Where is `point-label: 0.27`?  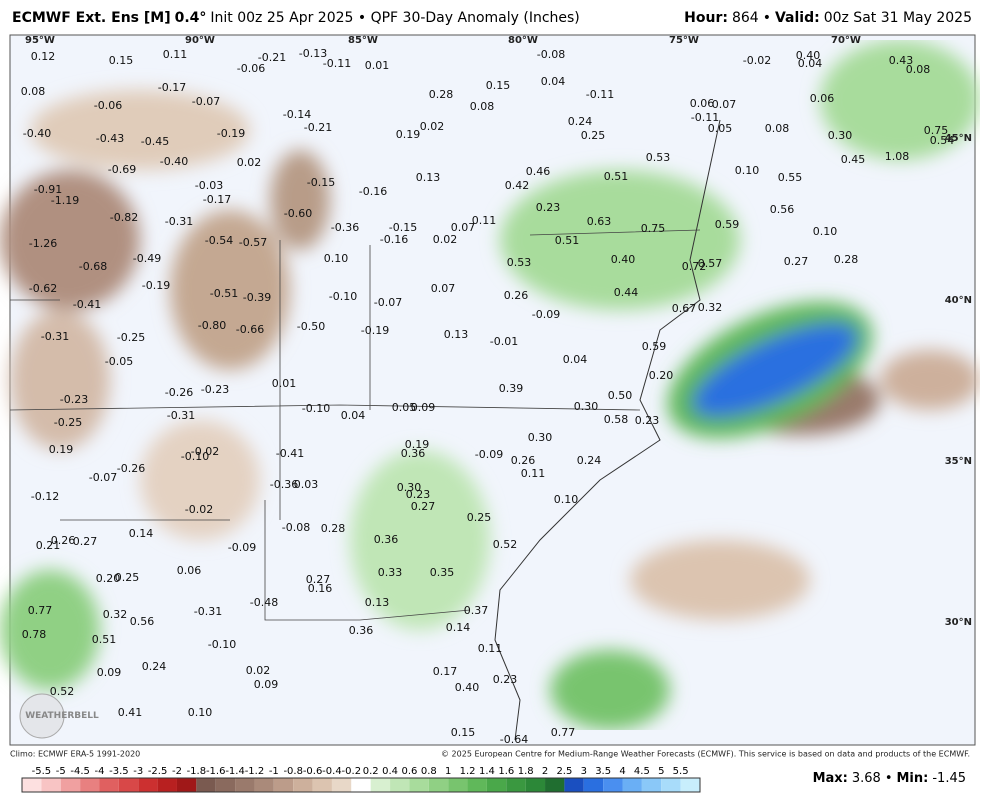
point-label: 0.27 is located at coordinates (796, 261).